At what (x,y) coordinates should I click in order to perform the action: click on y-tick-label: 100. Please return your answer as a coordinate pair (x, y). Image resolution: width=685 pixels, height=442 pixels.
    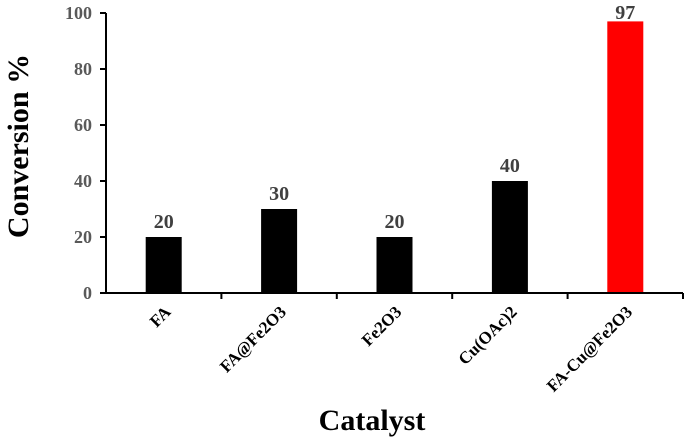
    Looking at the image, I should click on (78, 13).